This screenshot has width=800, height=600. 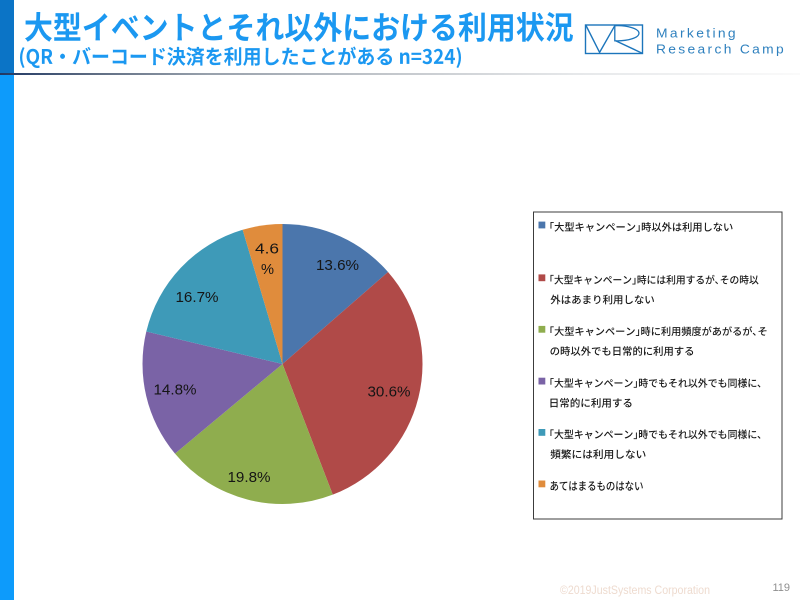 What do you see at coordinates (337, 265) in the screenshot?
I see `svg-text: 13.6%` at bounding box center [337, 265].